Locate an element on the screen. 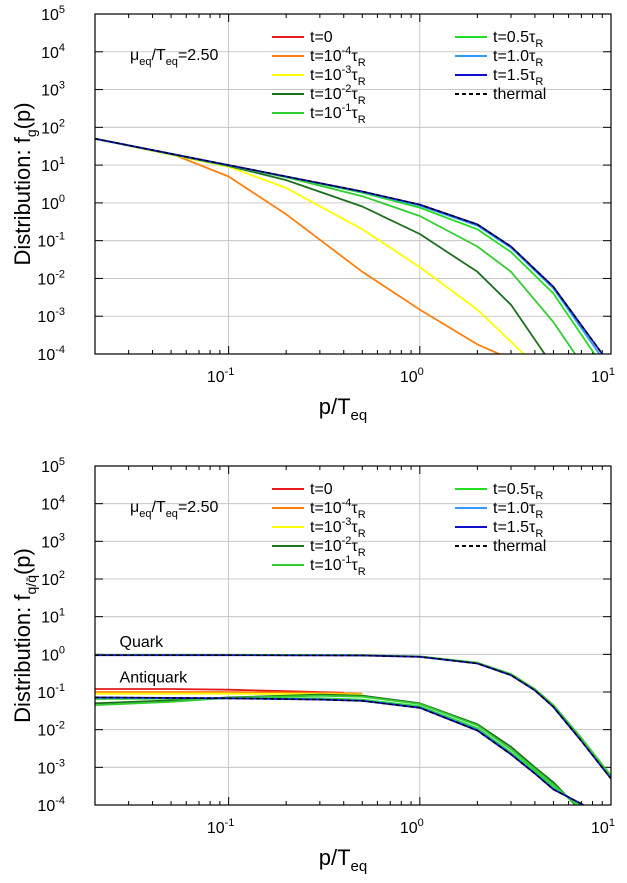 This screenshot has height=883, width=627. y-tick-label: 10⁻⁴ is located at coordinates (51, 805).